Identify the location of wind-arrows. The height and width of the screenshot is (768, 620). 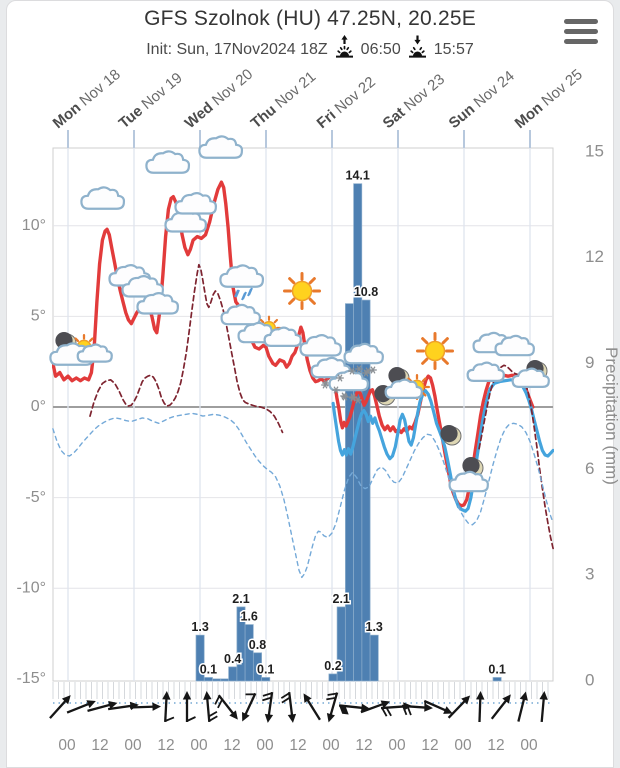
(298, 707).